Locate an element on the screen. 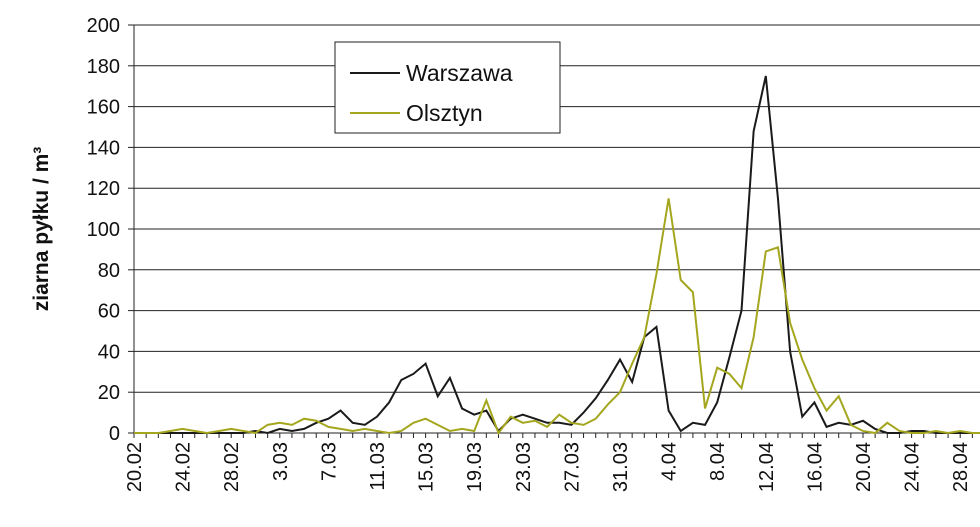  y-tick-label: 200 is located at coordinates (103, 26).